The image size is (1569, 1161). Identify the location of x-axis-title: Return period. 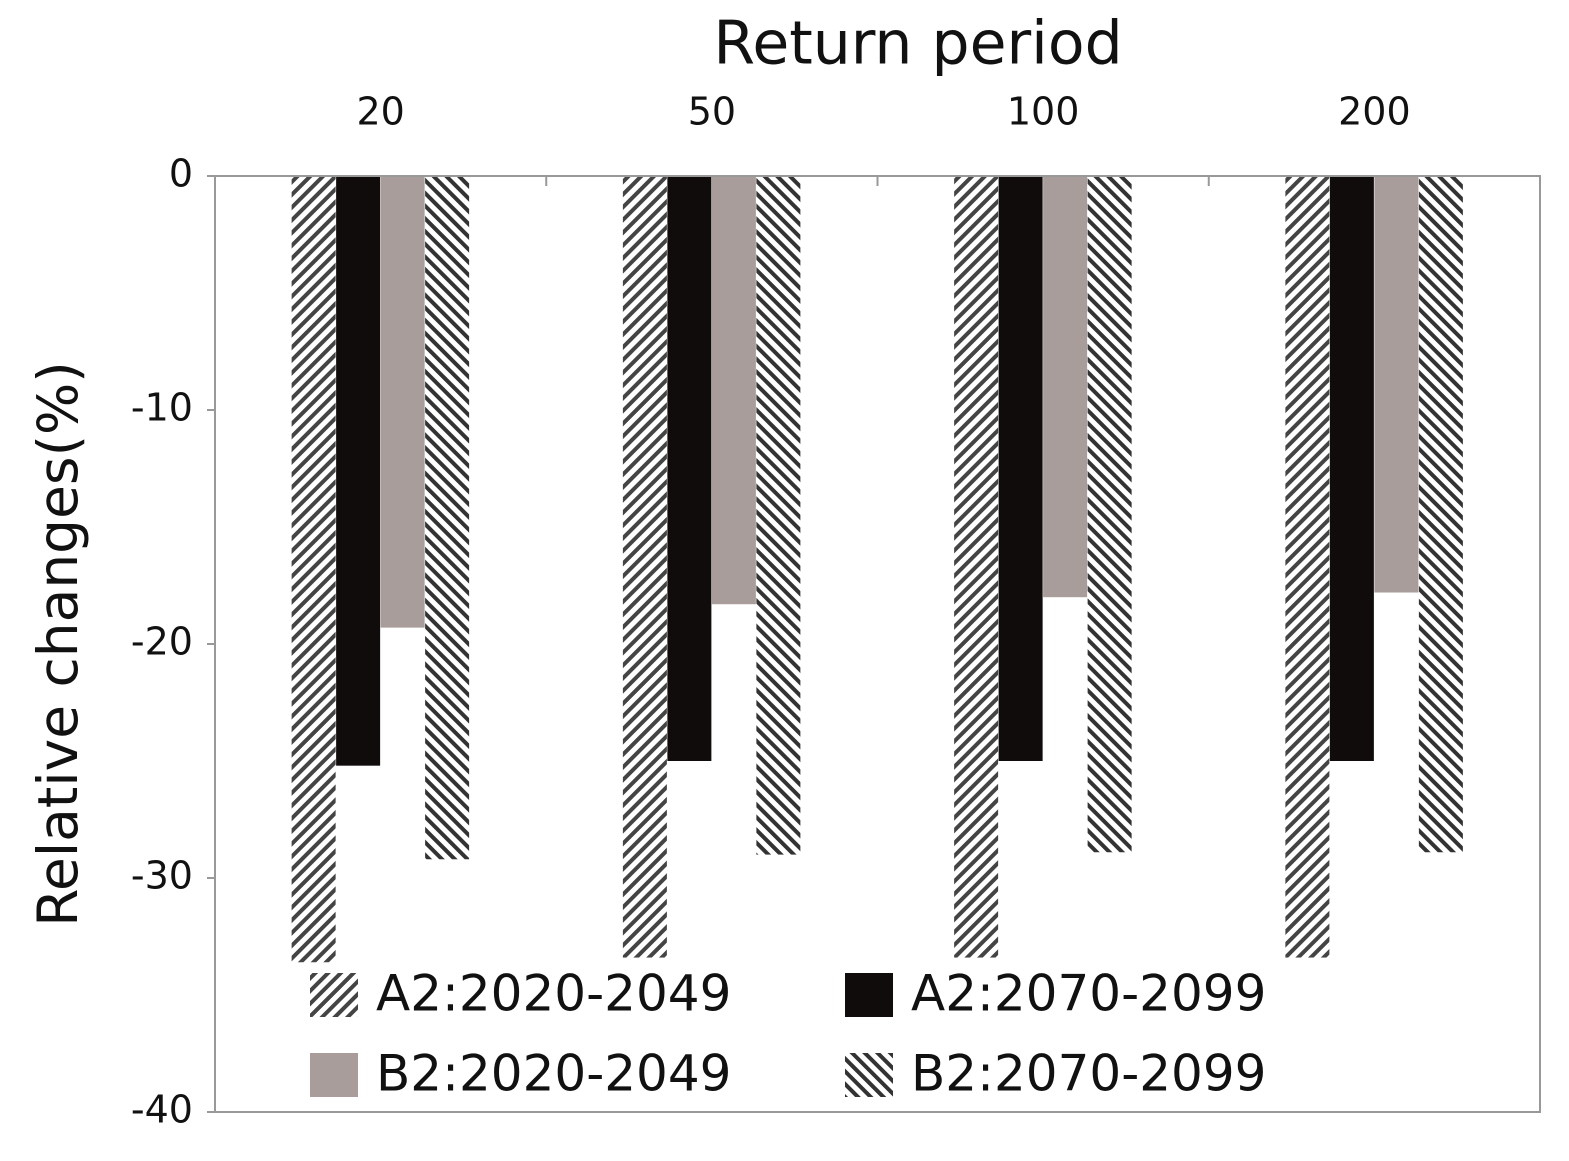
(917, 44).